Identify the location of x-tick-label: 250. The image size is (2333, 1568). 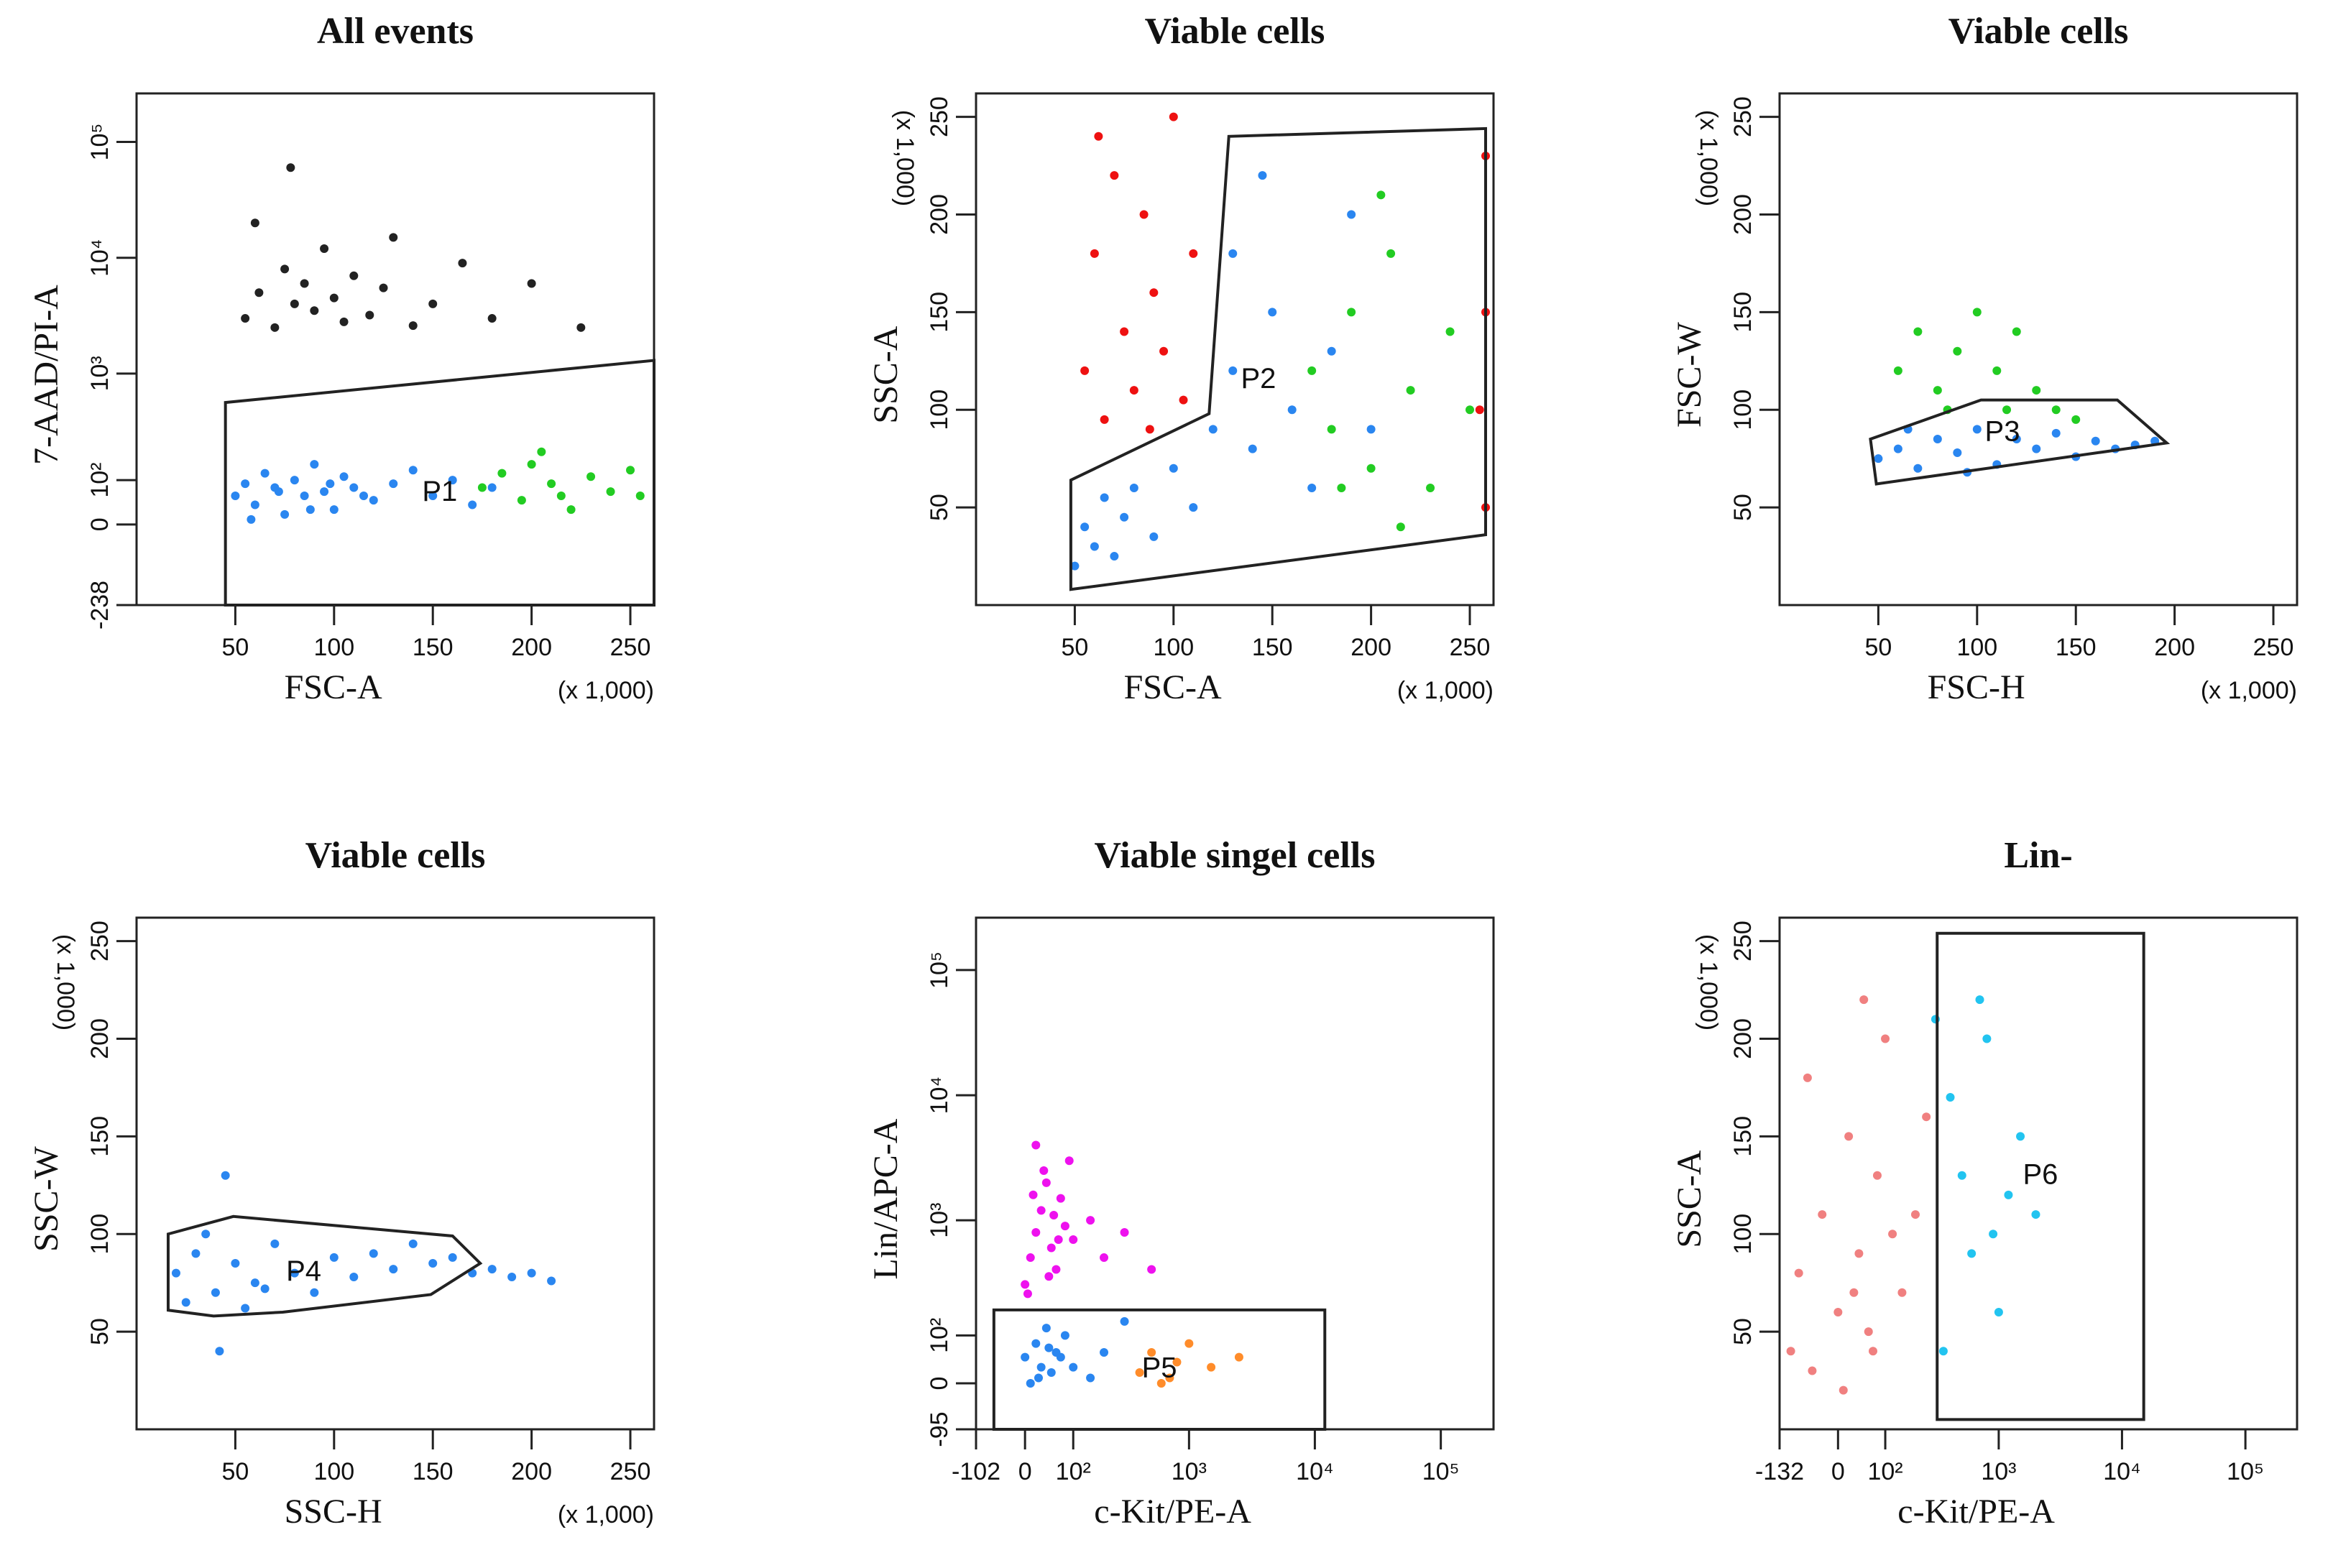
(1470, 647).